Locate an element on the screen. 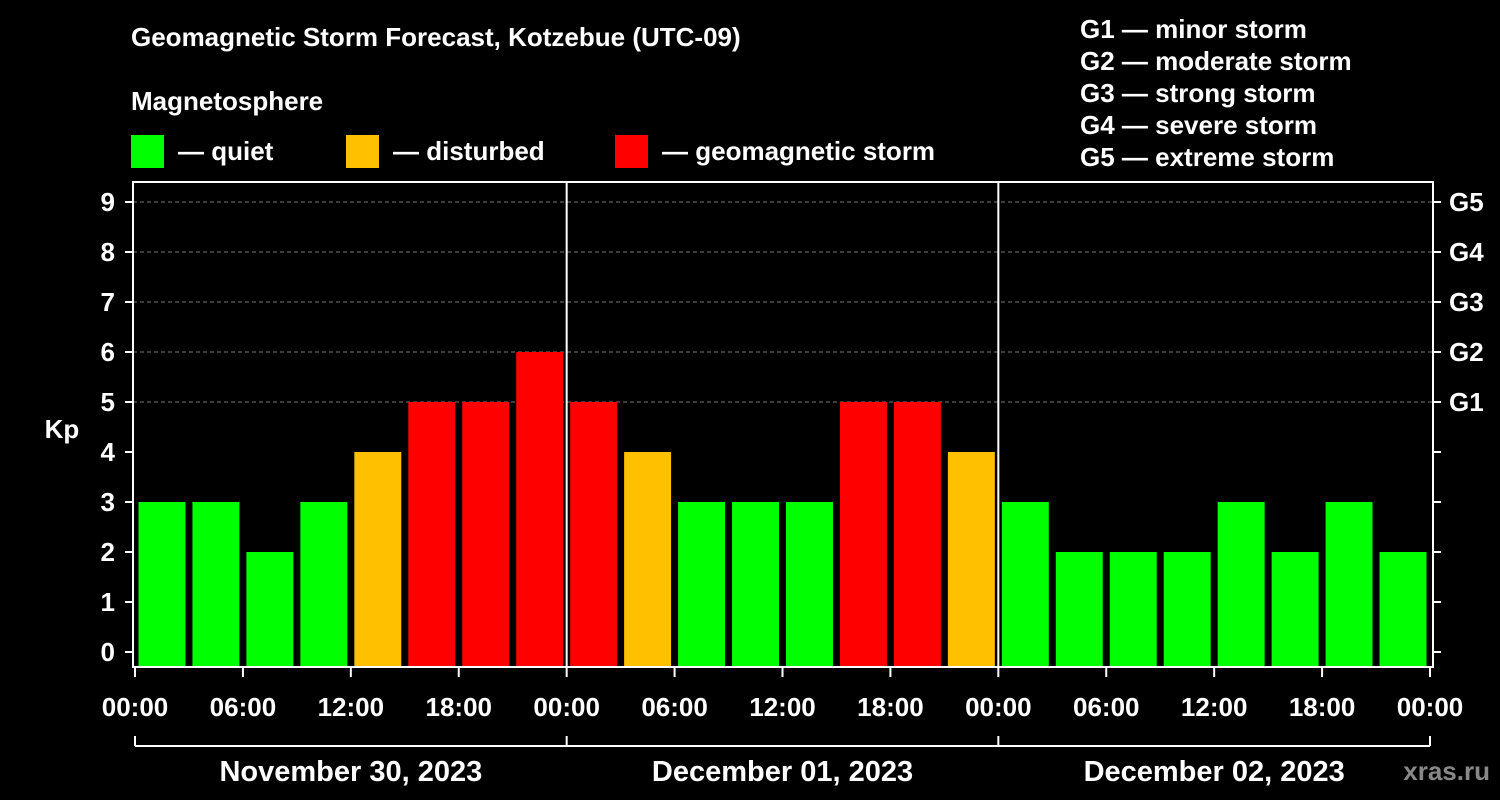 This screenshot has height=800, width=1500. x-tick-label-7: 18:00 is located at coordinates (890, 707).